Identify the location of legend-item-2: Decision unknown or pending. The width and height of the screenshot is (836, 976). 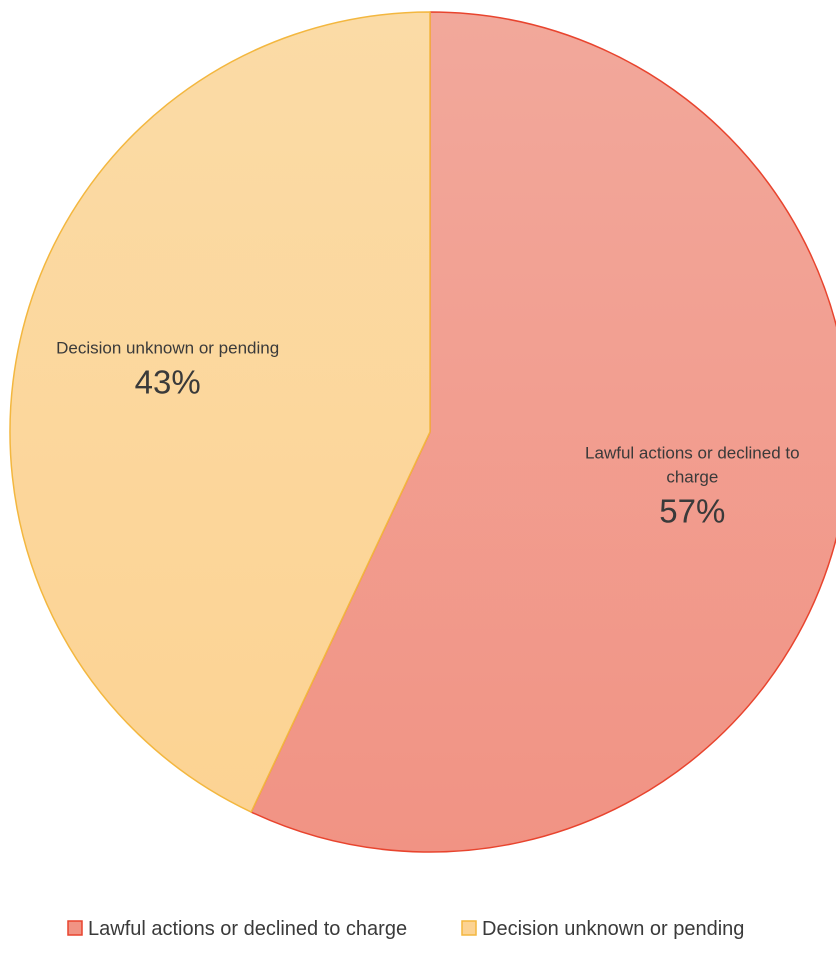
(602, 929).